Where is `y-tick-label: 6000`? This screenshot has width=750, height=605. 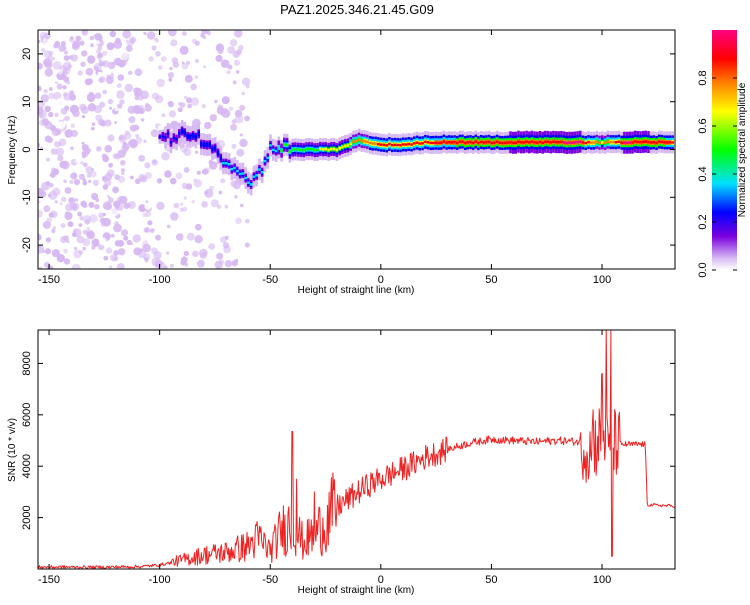 y-tick-label: 6000 is located at coordinates (27, 415).